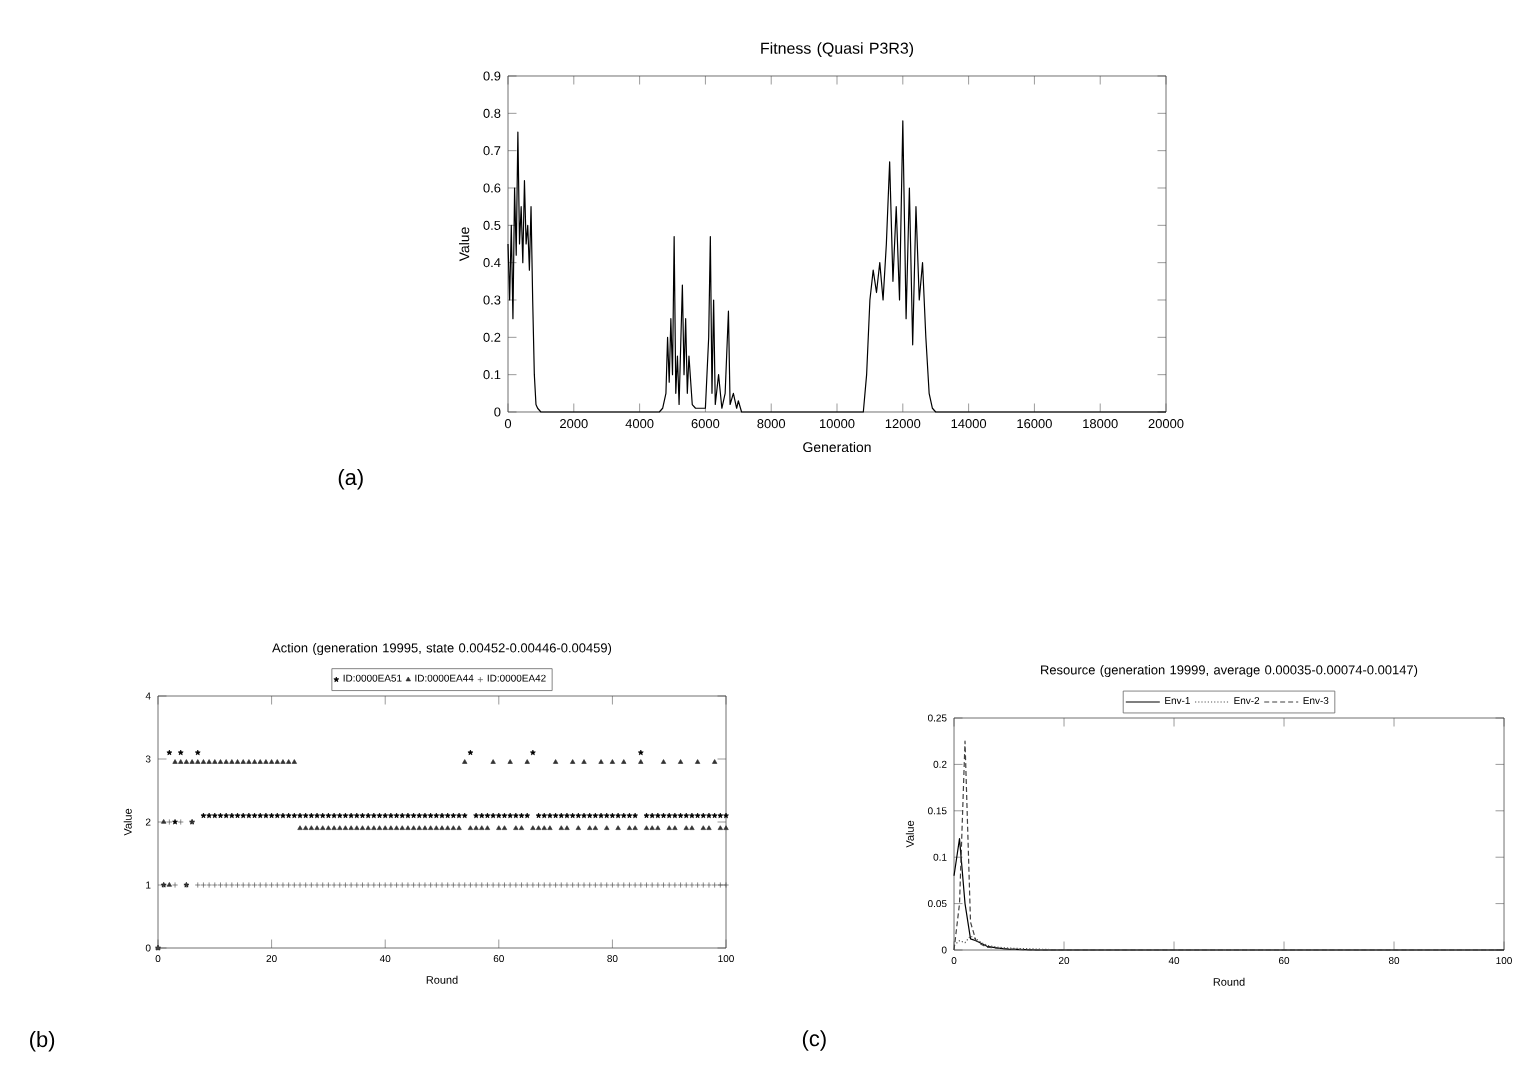 The height and width of the screenshot is (1072, 1524). Describe the element at coordinates (814, 1040) in the screenshot. I see `text: (c)` at that location.